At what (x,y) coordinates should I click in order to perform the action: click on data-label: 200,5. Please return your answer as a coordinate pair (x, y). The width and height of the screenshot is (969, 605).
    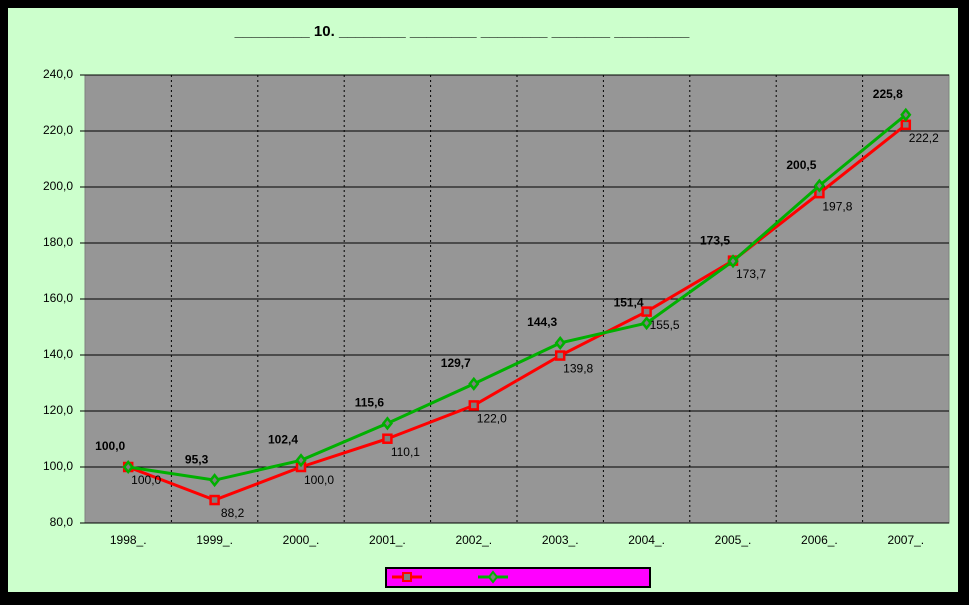
    Looking at the image, I should click on (801, 165).